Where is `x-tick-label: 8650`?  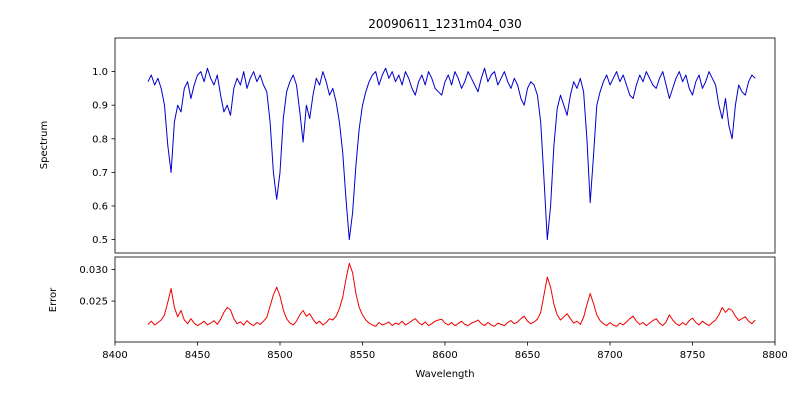 x-tick-label: 8650 is located at coordinates (527, 355).